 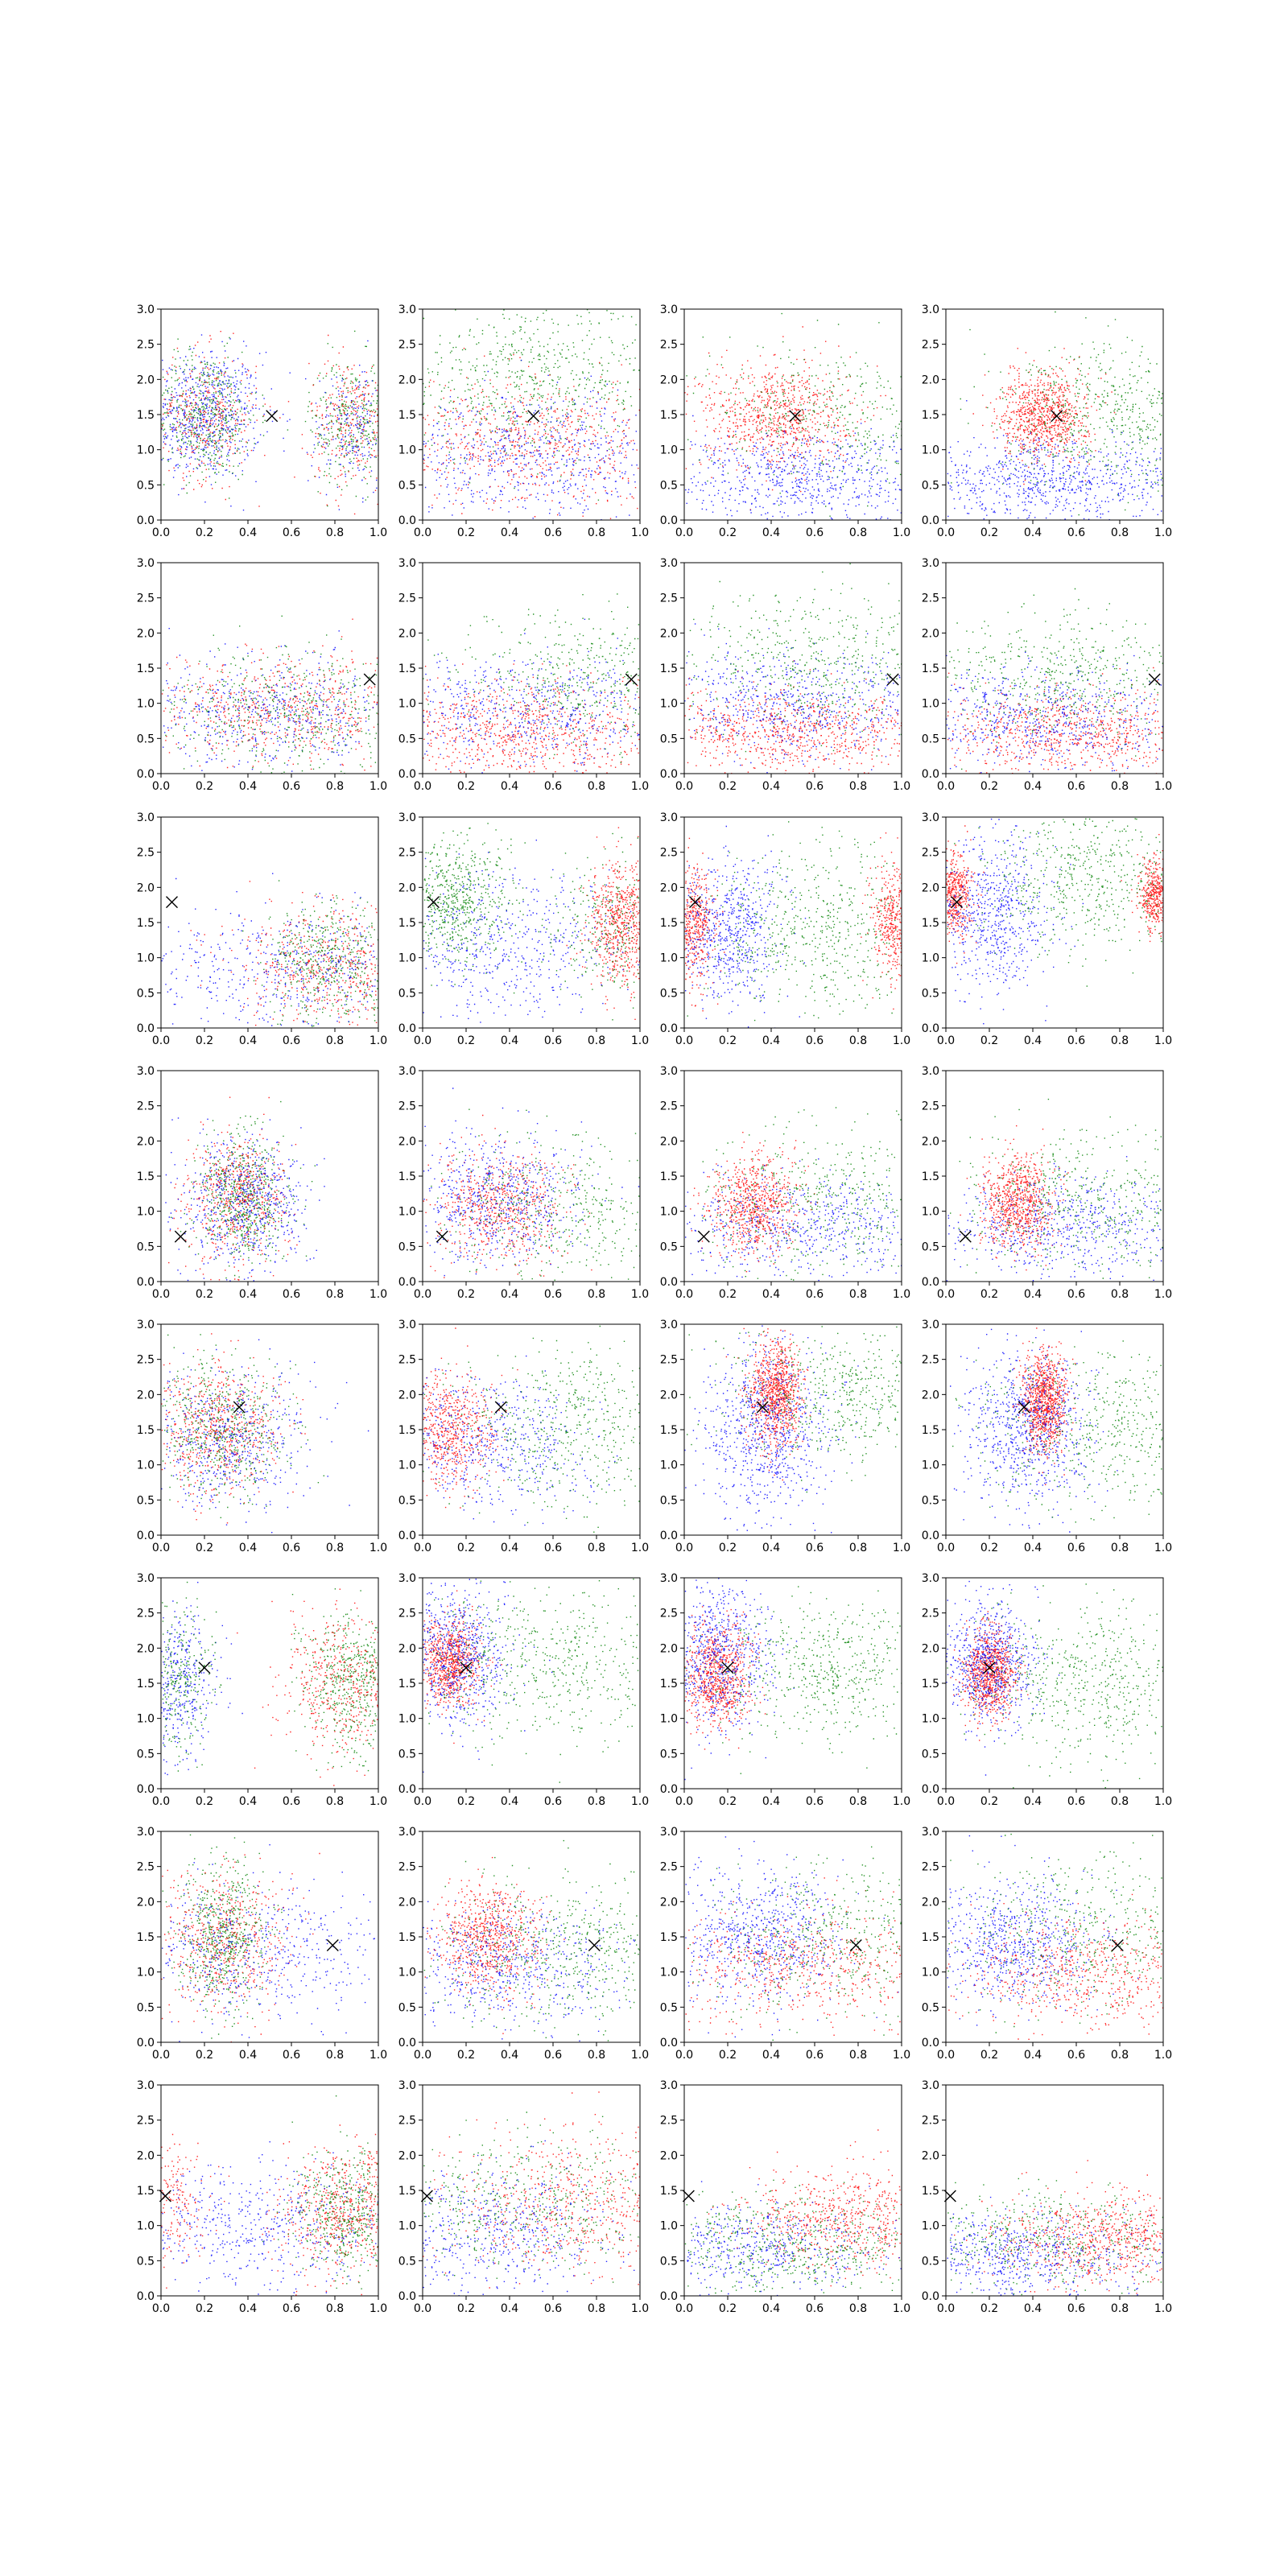 I want to click on panel-r8-c2: 0.0 0.2 0.4 0.6 0.8 1.0 0.0 0.5 1.0 1.5 2.0 2.5 3.0, so click(x=523, y=2197).